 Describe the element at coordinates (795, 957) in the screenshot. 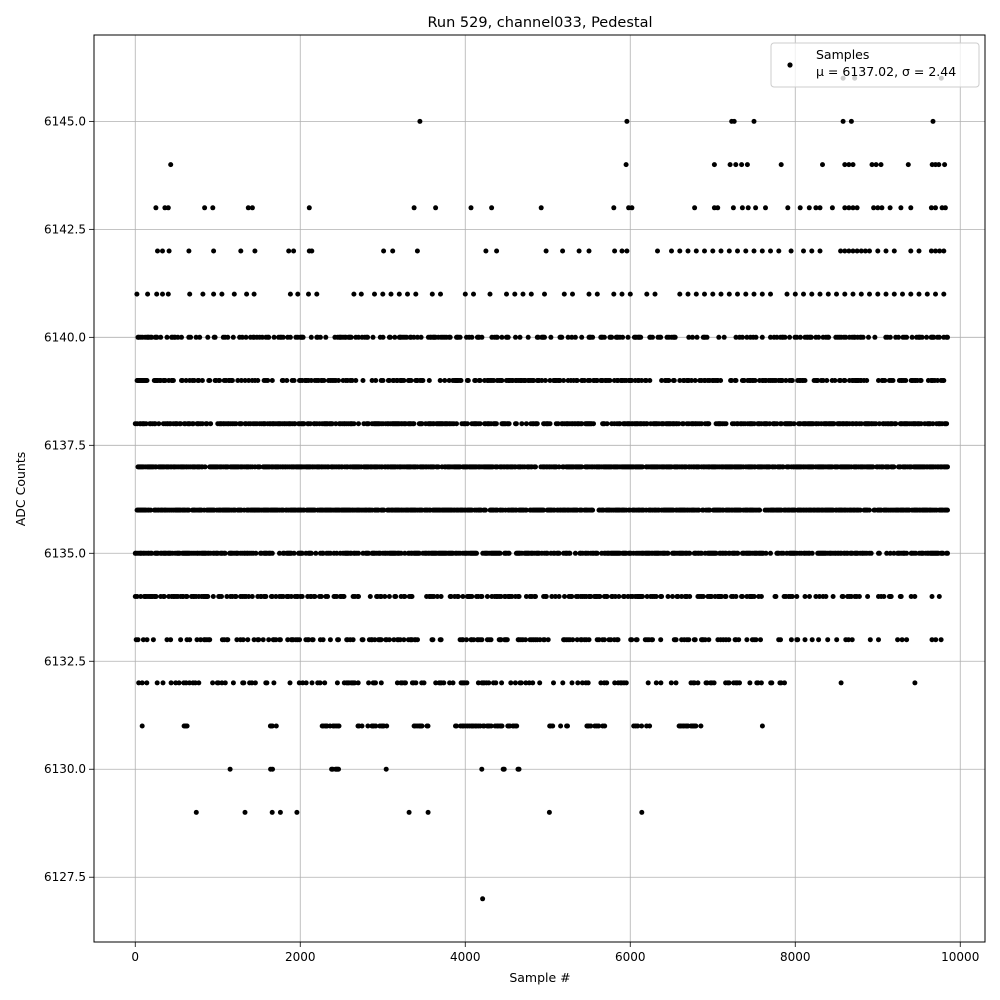

I see `x-tick-label: 8000` at that location.